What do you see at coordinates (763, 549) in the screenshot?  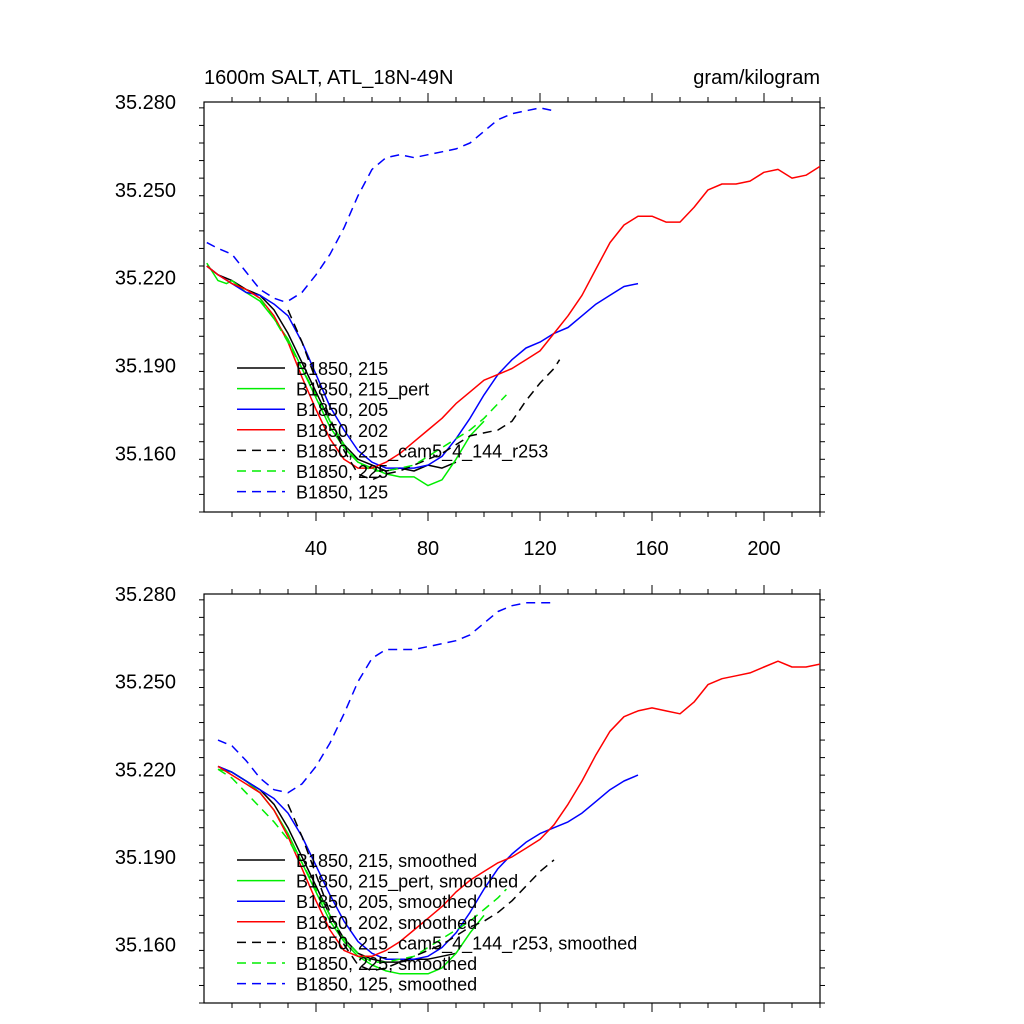 I see `x-tick-label: 200` at bounding box center [763, 549].